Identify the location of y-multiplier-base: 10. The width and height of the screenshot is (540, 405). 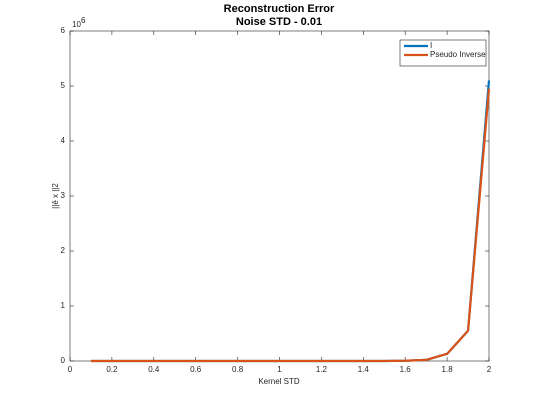
(76, 24).